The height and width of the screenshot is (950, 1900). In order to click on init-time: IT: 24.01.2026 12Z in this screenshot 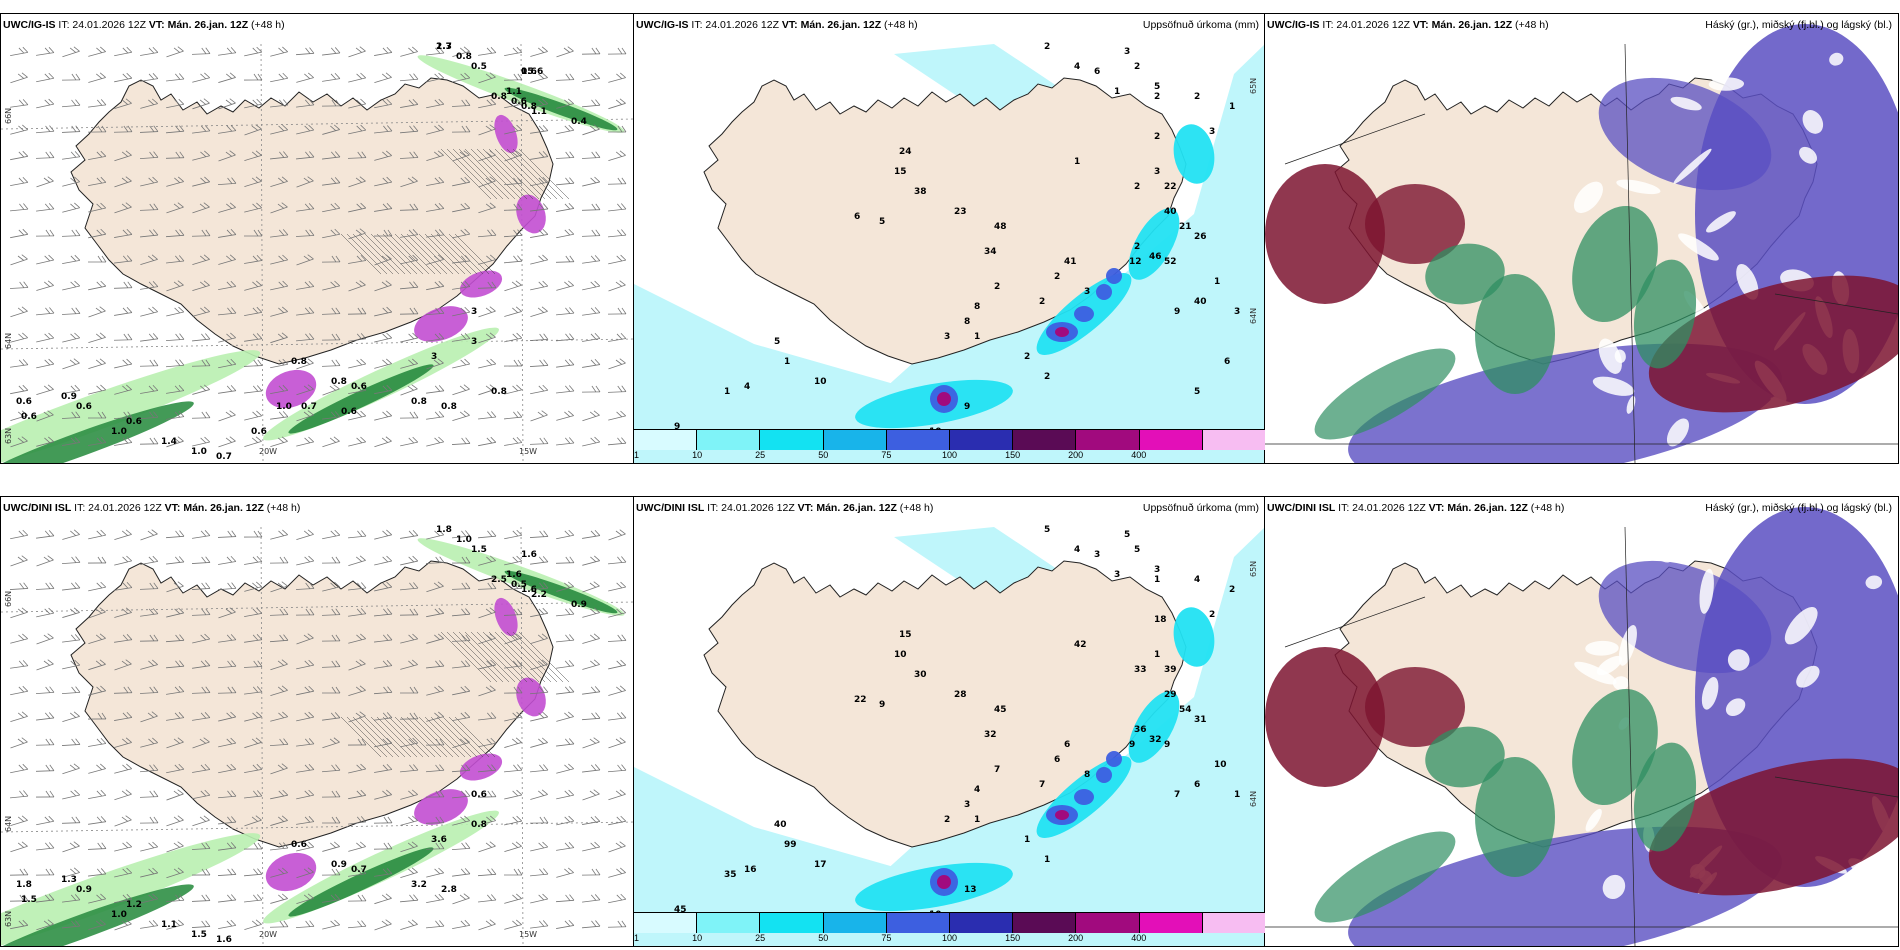, I will do `click(751, 508)`.